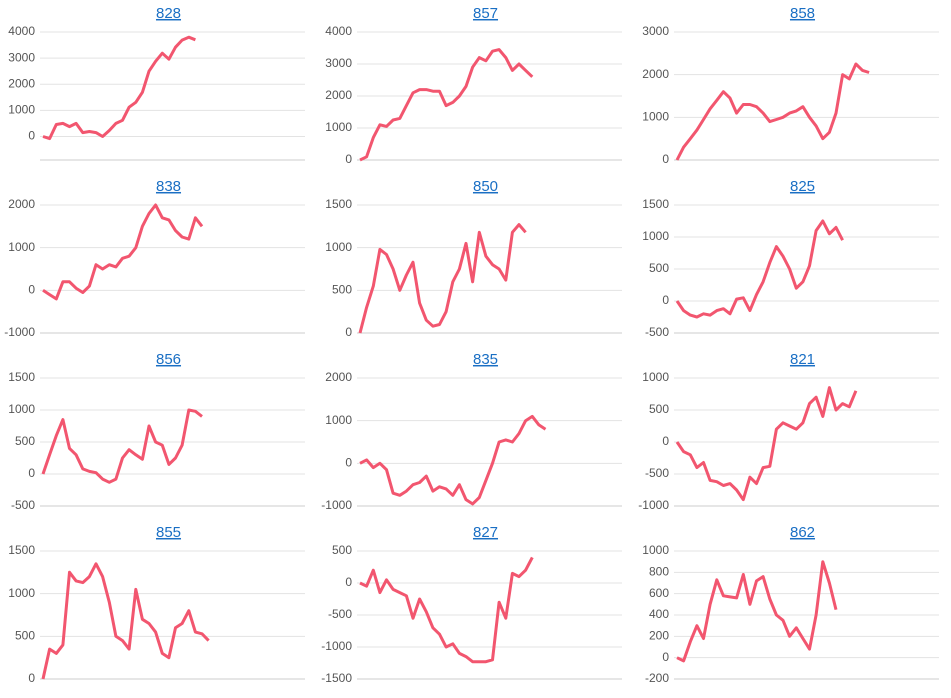 This screenshot has width=951, height=698. I want to click on y-tick-label: 800, so click(659, 572).